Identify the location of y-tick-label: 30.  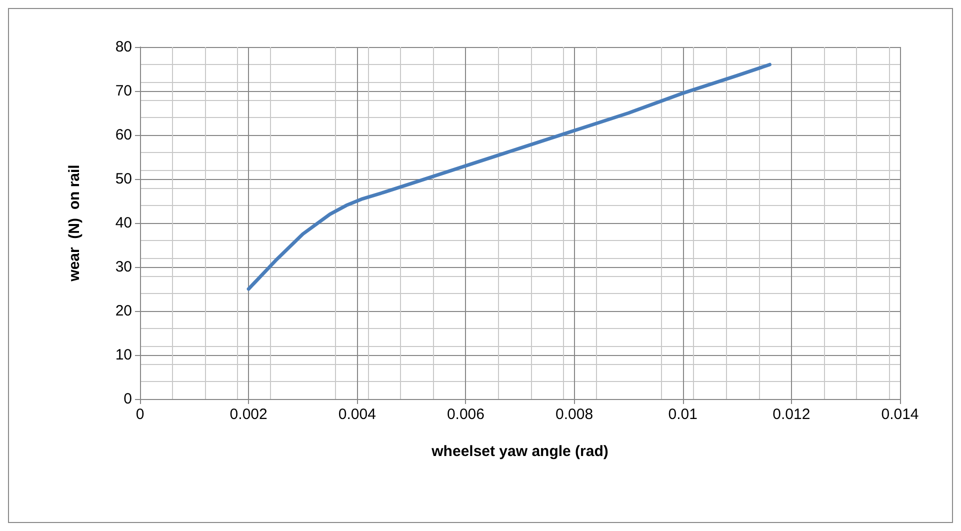
(123, 267).